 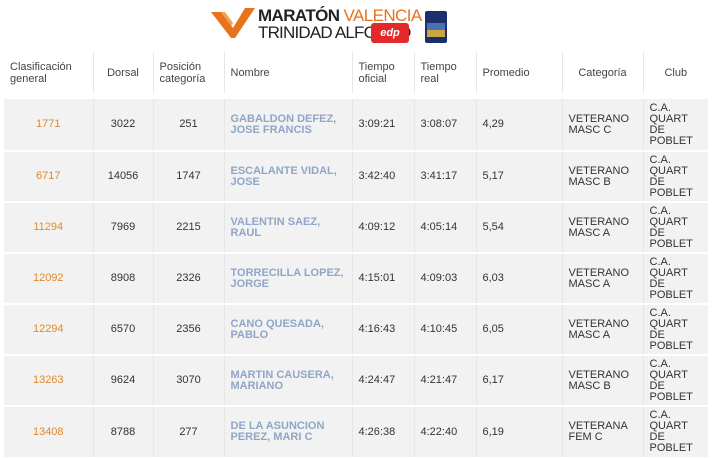 I want to click on posicion-cell: 3070, so click(x=189, y=380).